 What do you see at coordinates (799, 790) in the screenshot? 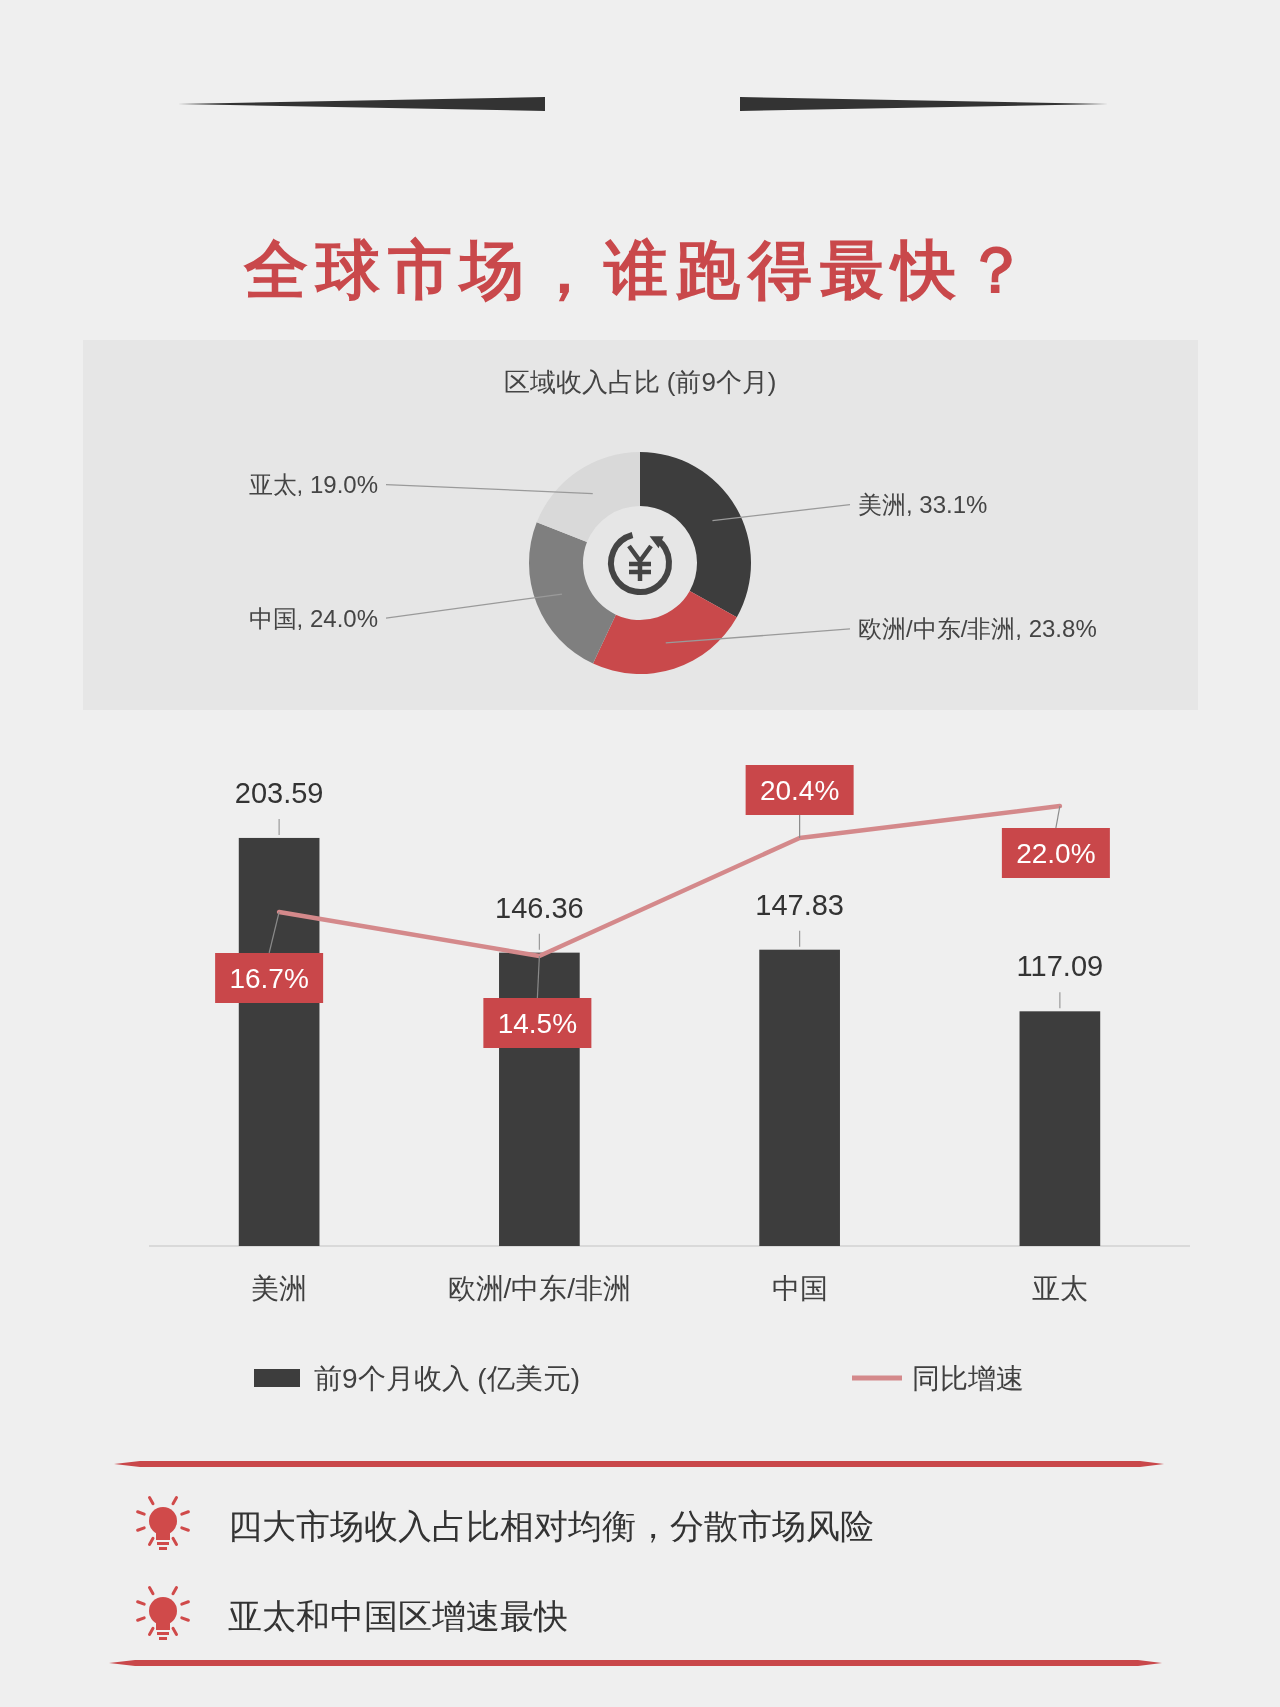
I see `data-label: 20.4%` at bounding box center [799, 790].